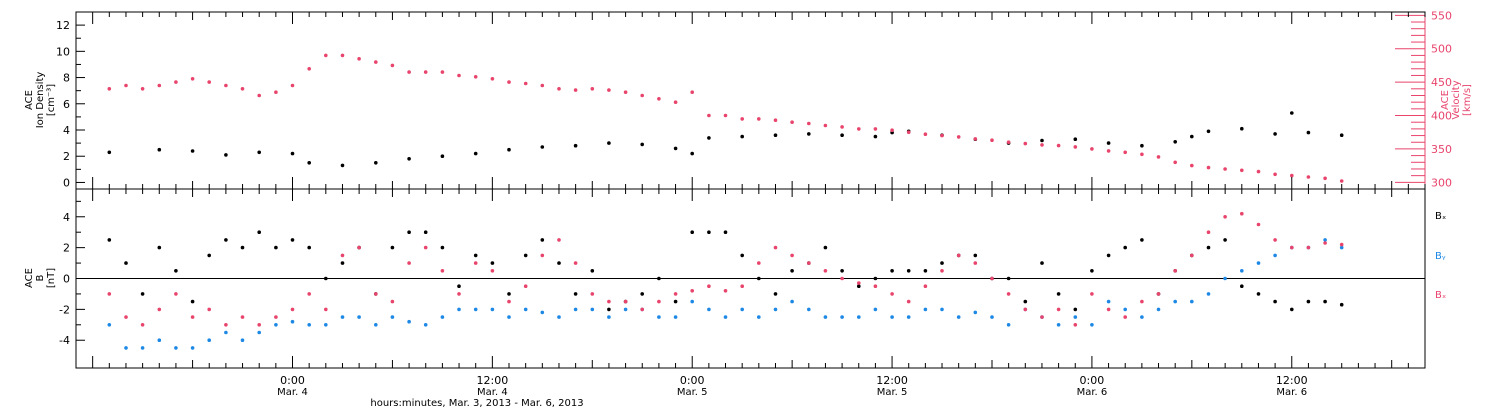 The width and height of the screenshot is (1500, 410). Describe the element at coordinates (66, 279) in the screenshot. I see `field-tick-label: 0` at that location.